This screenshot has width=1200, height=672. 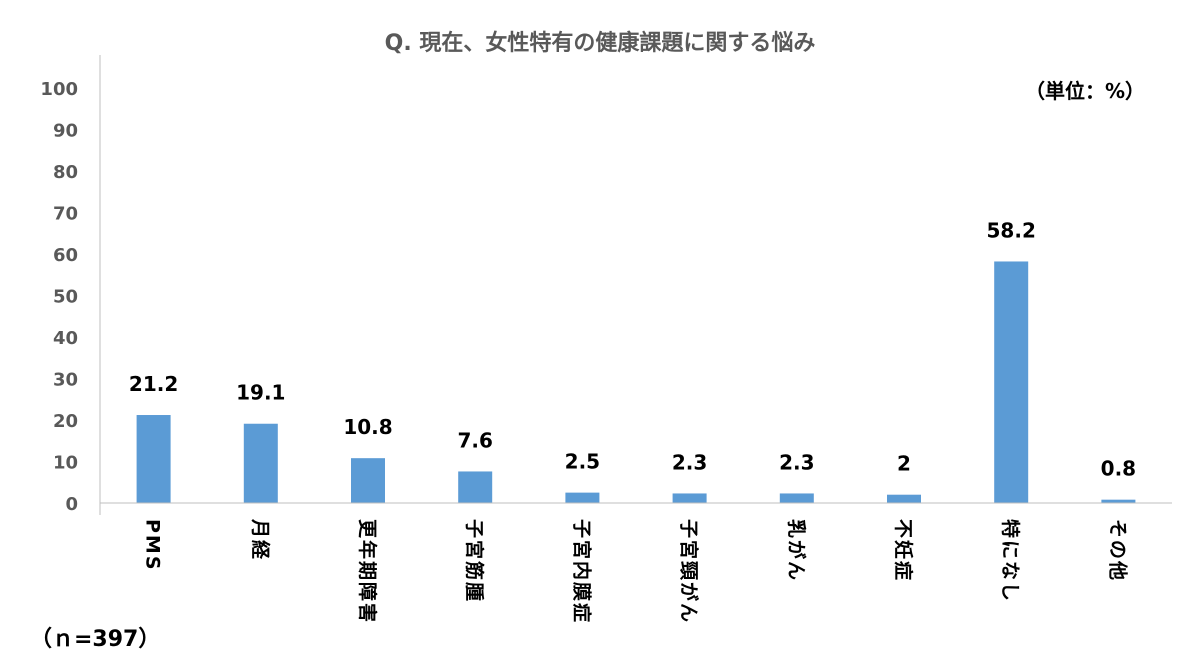 What do you see at coordinates (153, 384) in the screenshot?
I see `data-label: 21.2` at bounding box center [153, 384].